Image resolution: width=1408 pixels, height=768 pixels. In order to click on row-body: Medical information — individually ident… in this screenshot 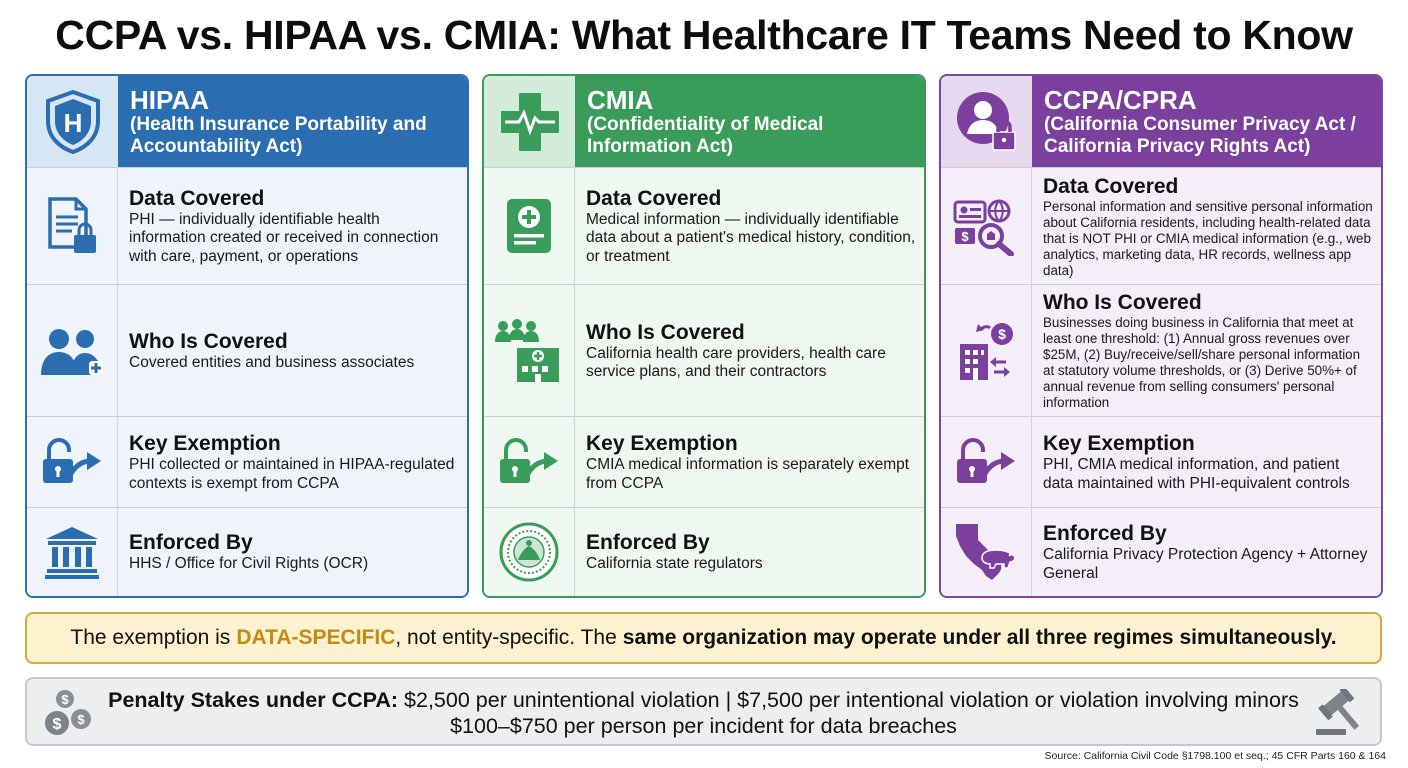, I will do `click(751, 237)`.